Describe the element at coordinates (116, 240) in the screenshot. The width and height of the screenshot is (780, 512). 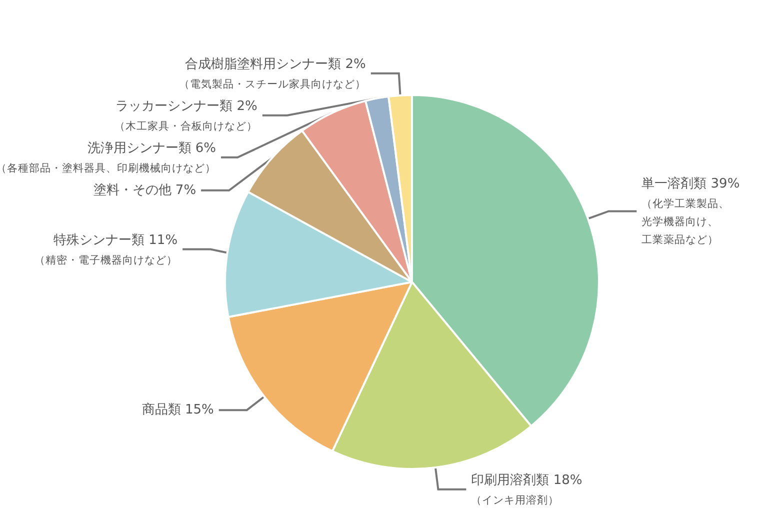
I see `slice-label: 特殊シンナー類 11%` at that location.